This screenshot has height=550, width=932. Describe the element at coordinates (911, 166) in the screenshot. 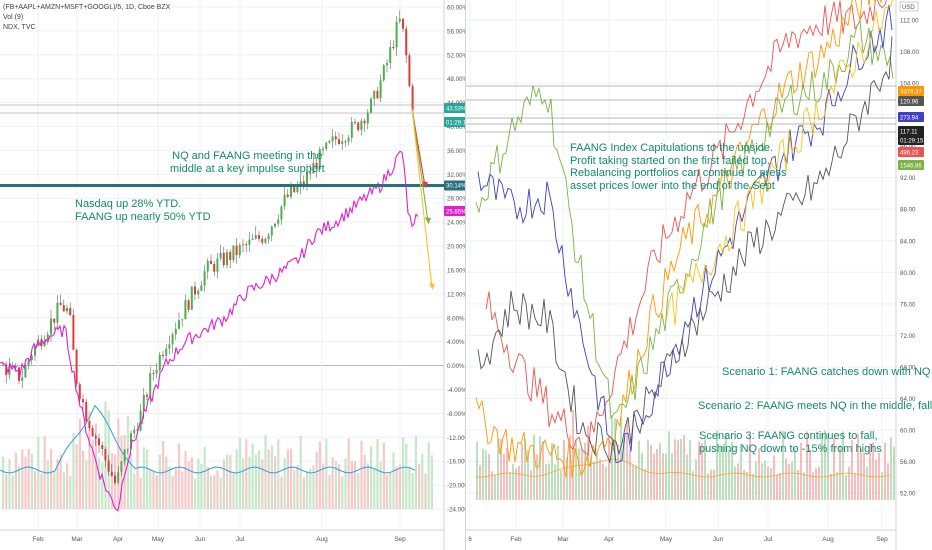

I see `price-badge-label: 1546.86` at that location.